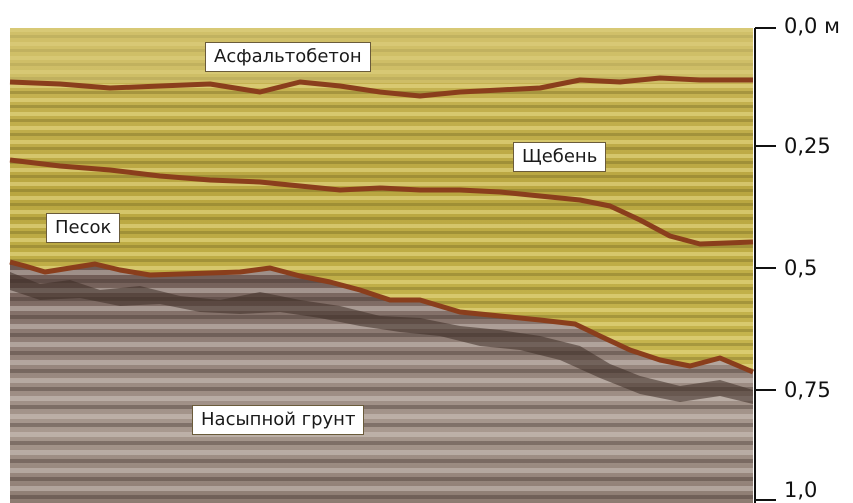 This screenshot has height=503, width=853. What do you see at coordinates (278, 420) in the screenshot?
I see `layer-label-fill-soil: Насыпной грунт` at bounding box center [278, 420].